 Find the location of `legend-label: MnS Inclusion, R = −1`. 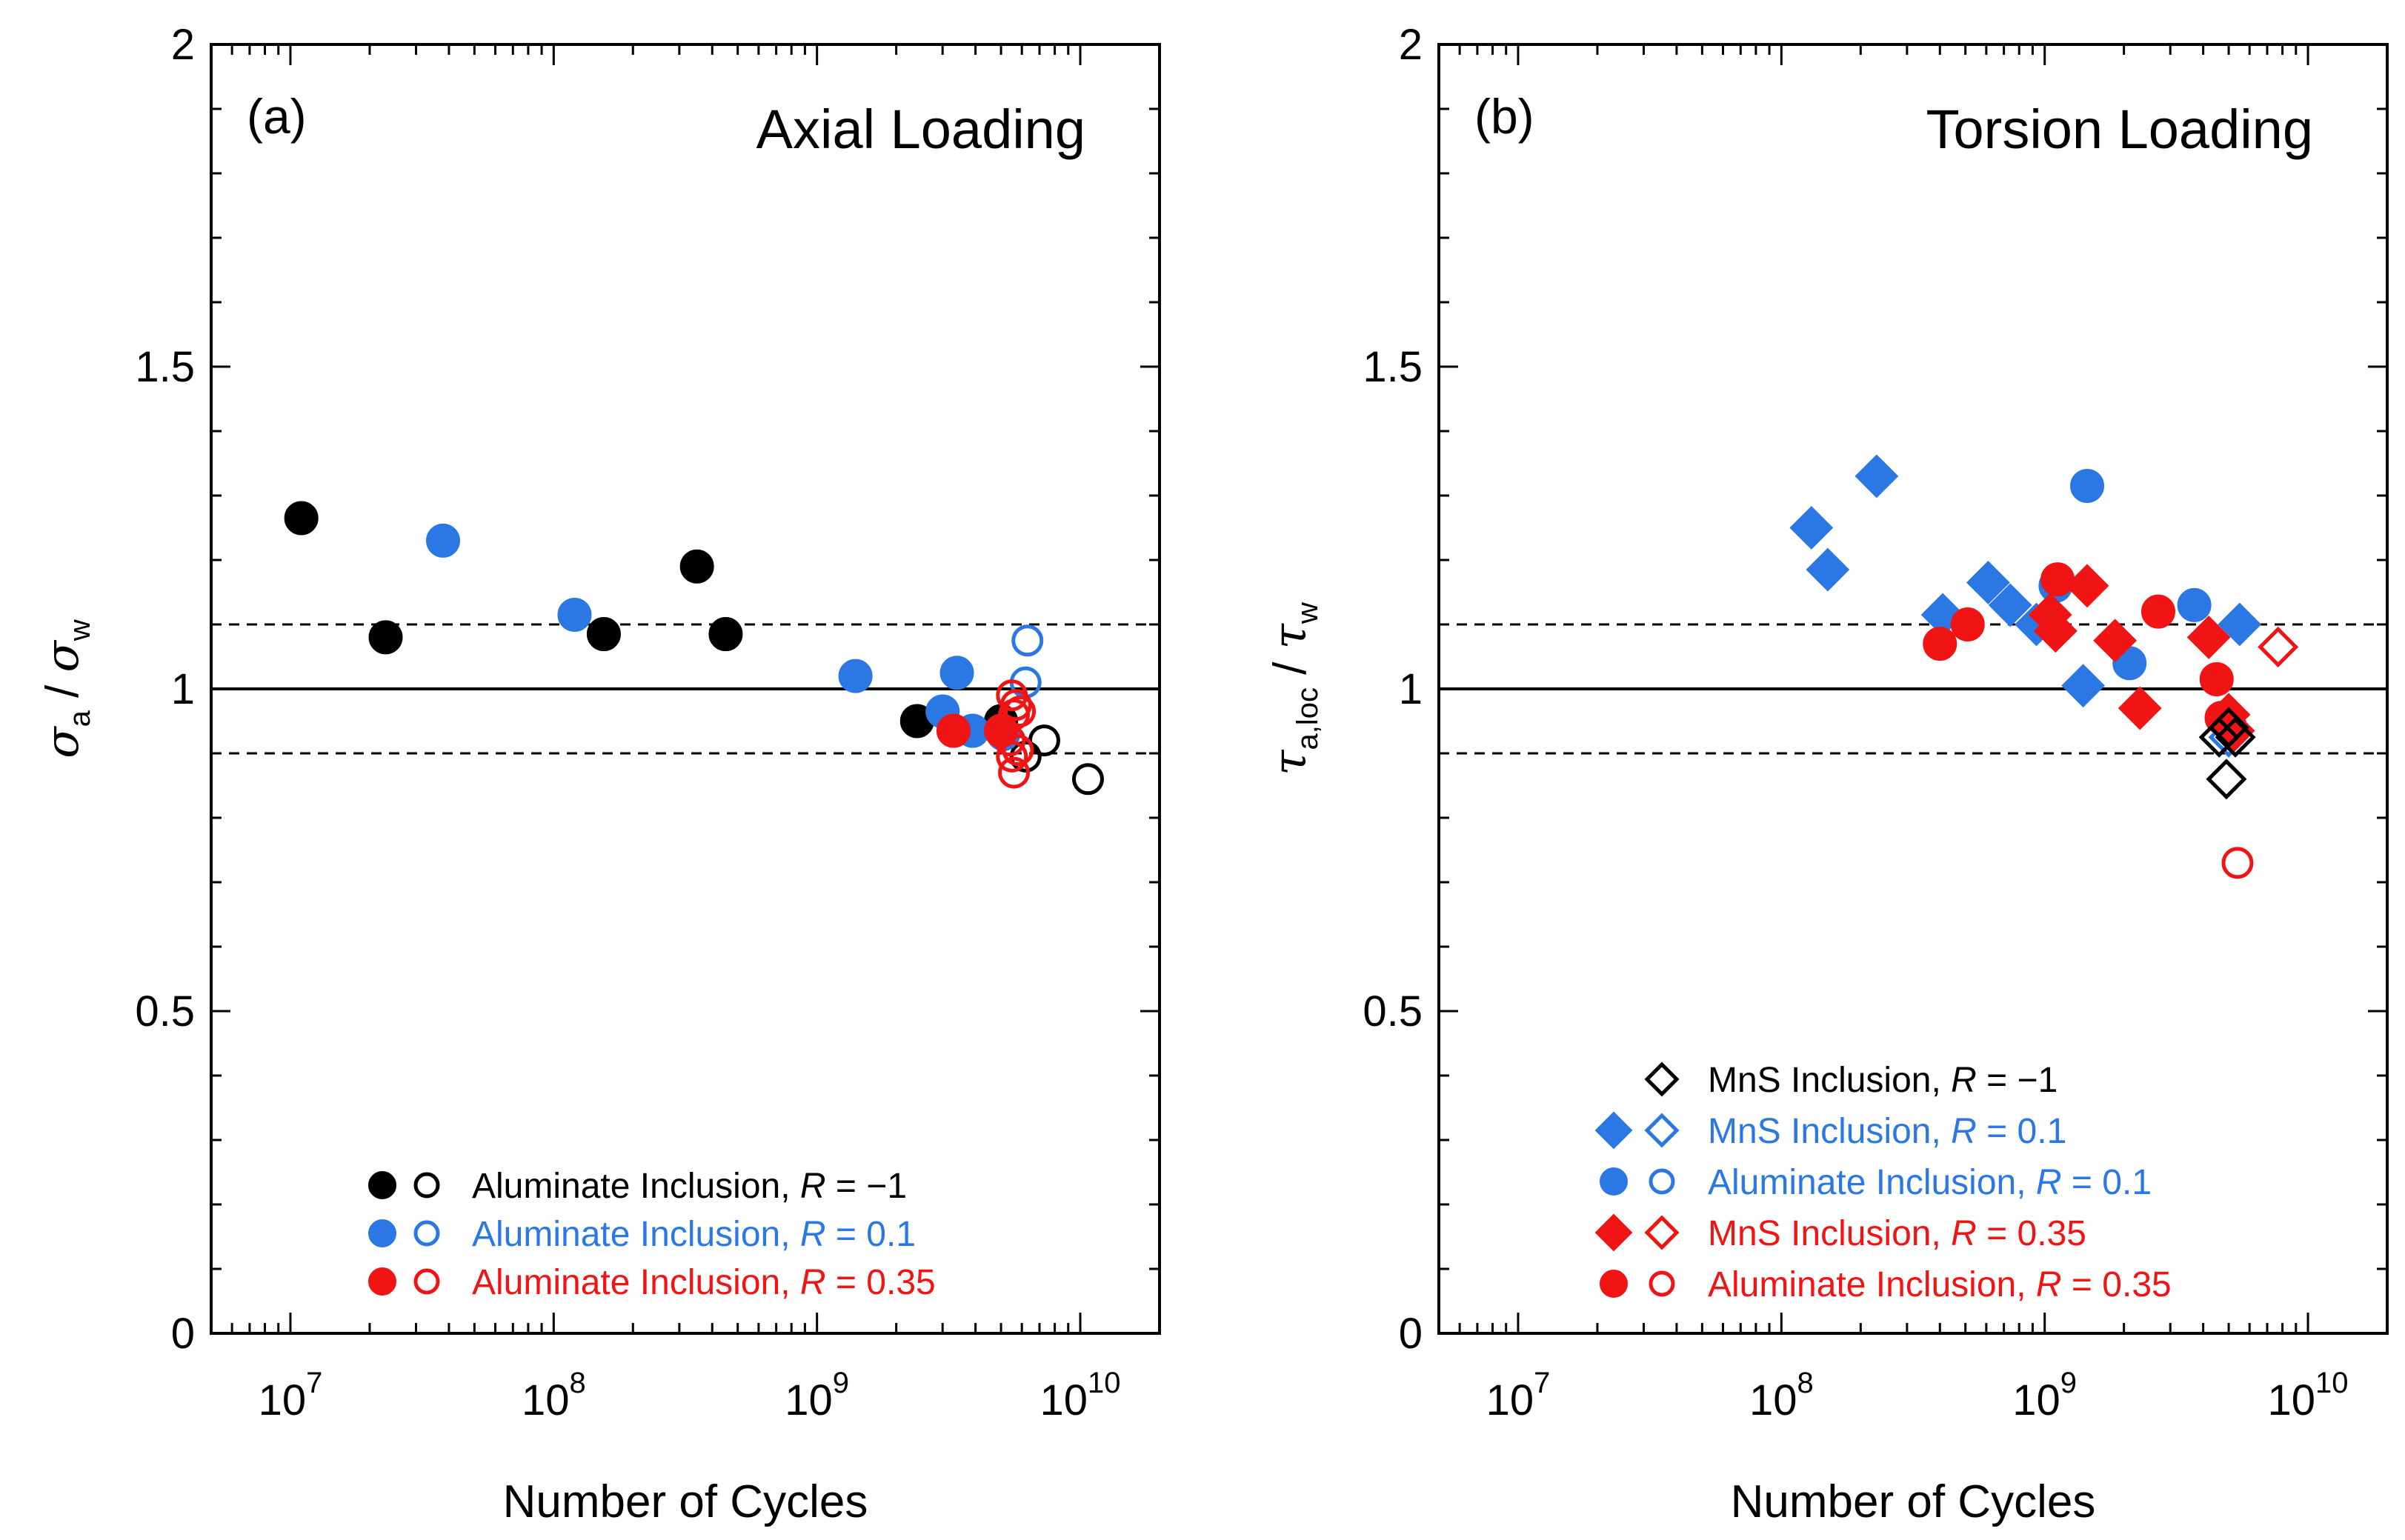

legend-label: MnS Inclusion, R = −1 is located at coordinates (1883, 1080).